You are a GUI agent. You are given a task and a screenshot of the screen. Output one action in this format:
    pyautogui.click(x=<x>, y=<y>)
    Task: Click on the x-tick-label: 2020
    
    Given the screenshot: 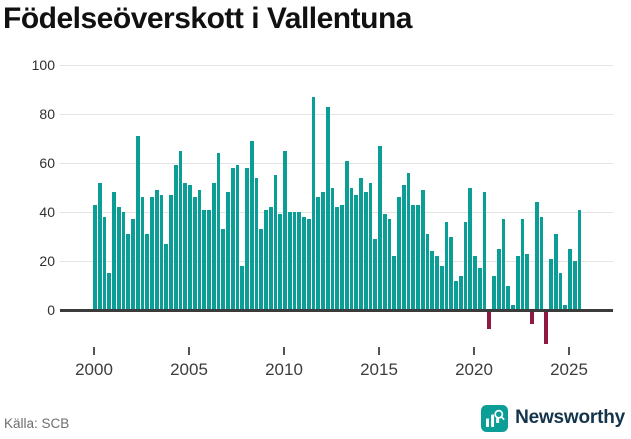 What is the action you would take?
    pyautogui.click(x=474, y=369)
    